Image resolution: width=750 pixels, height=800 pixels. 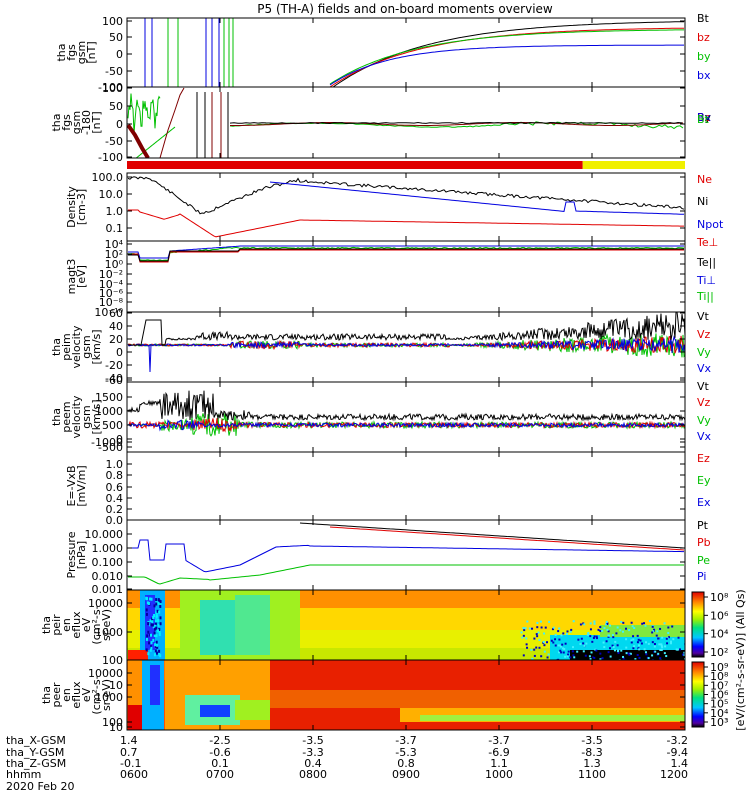 I want to click on legend-temperature-2: Ti⊥, so click(x=706, y=280).